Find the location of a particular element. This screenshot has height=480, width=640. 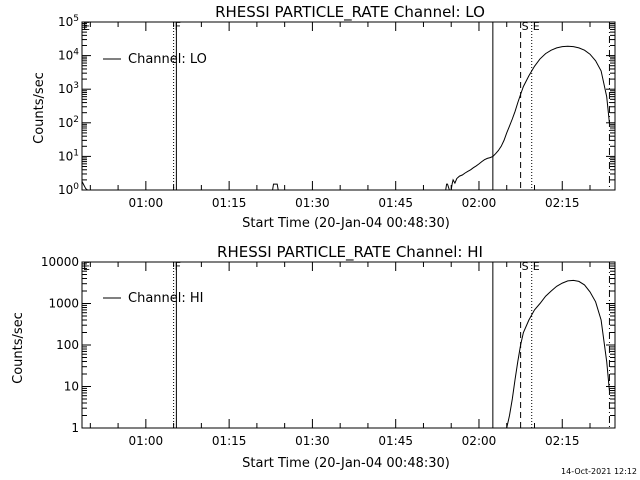

lo-marker-flag: F is located at coordinates (178, 26).